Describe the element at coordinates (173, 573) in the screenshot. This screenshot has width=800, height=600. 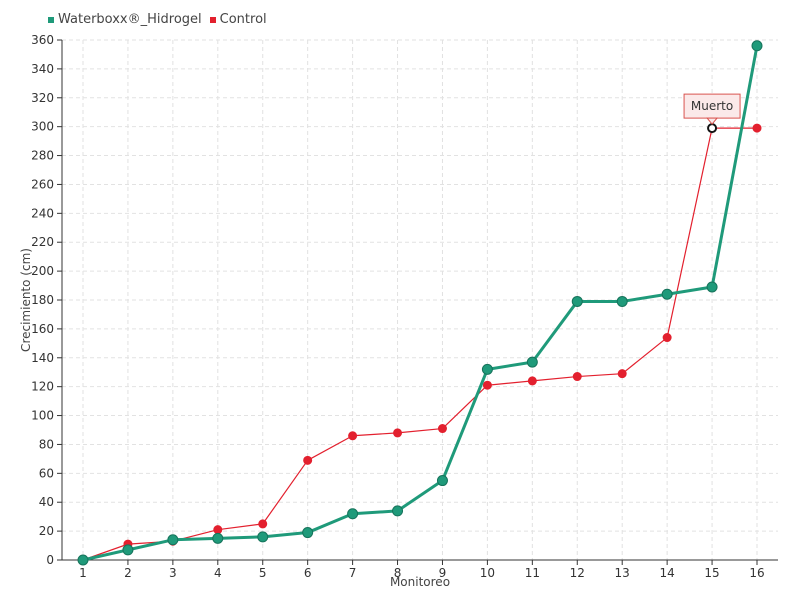
I see `x-tick-label: 3` at that location.